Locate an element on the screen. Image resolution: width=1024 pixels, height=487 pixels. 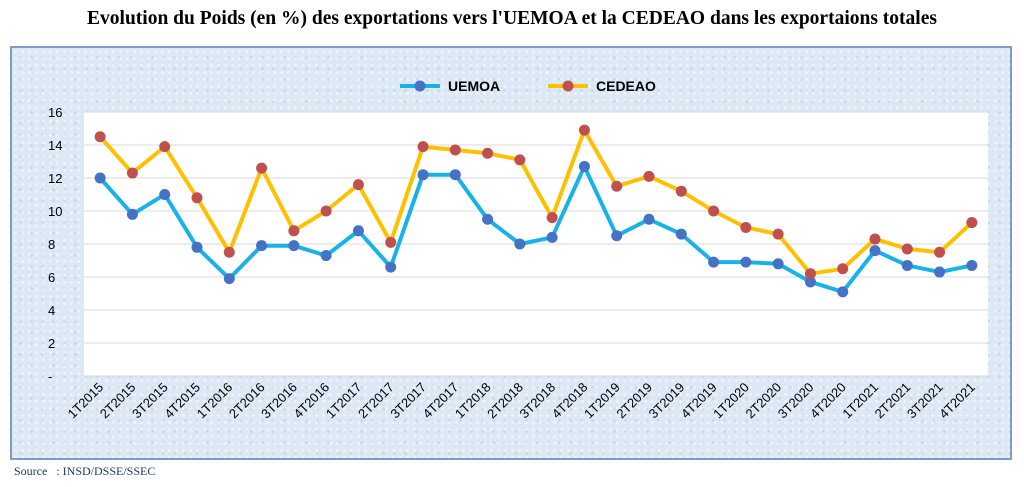
x-tick-label: 4T2021 is located at coordinates (957, 401).